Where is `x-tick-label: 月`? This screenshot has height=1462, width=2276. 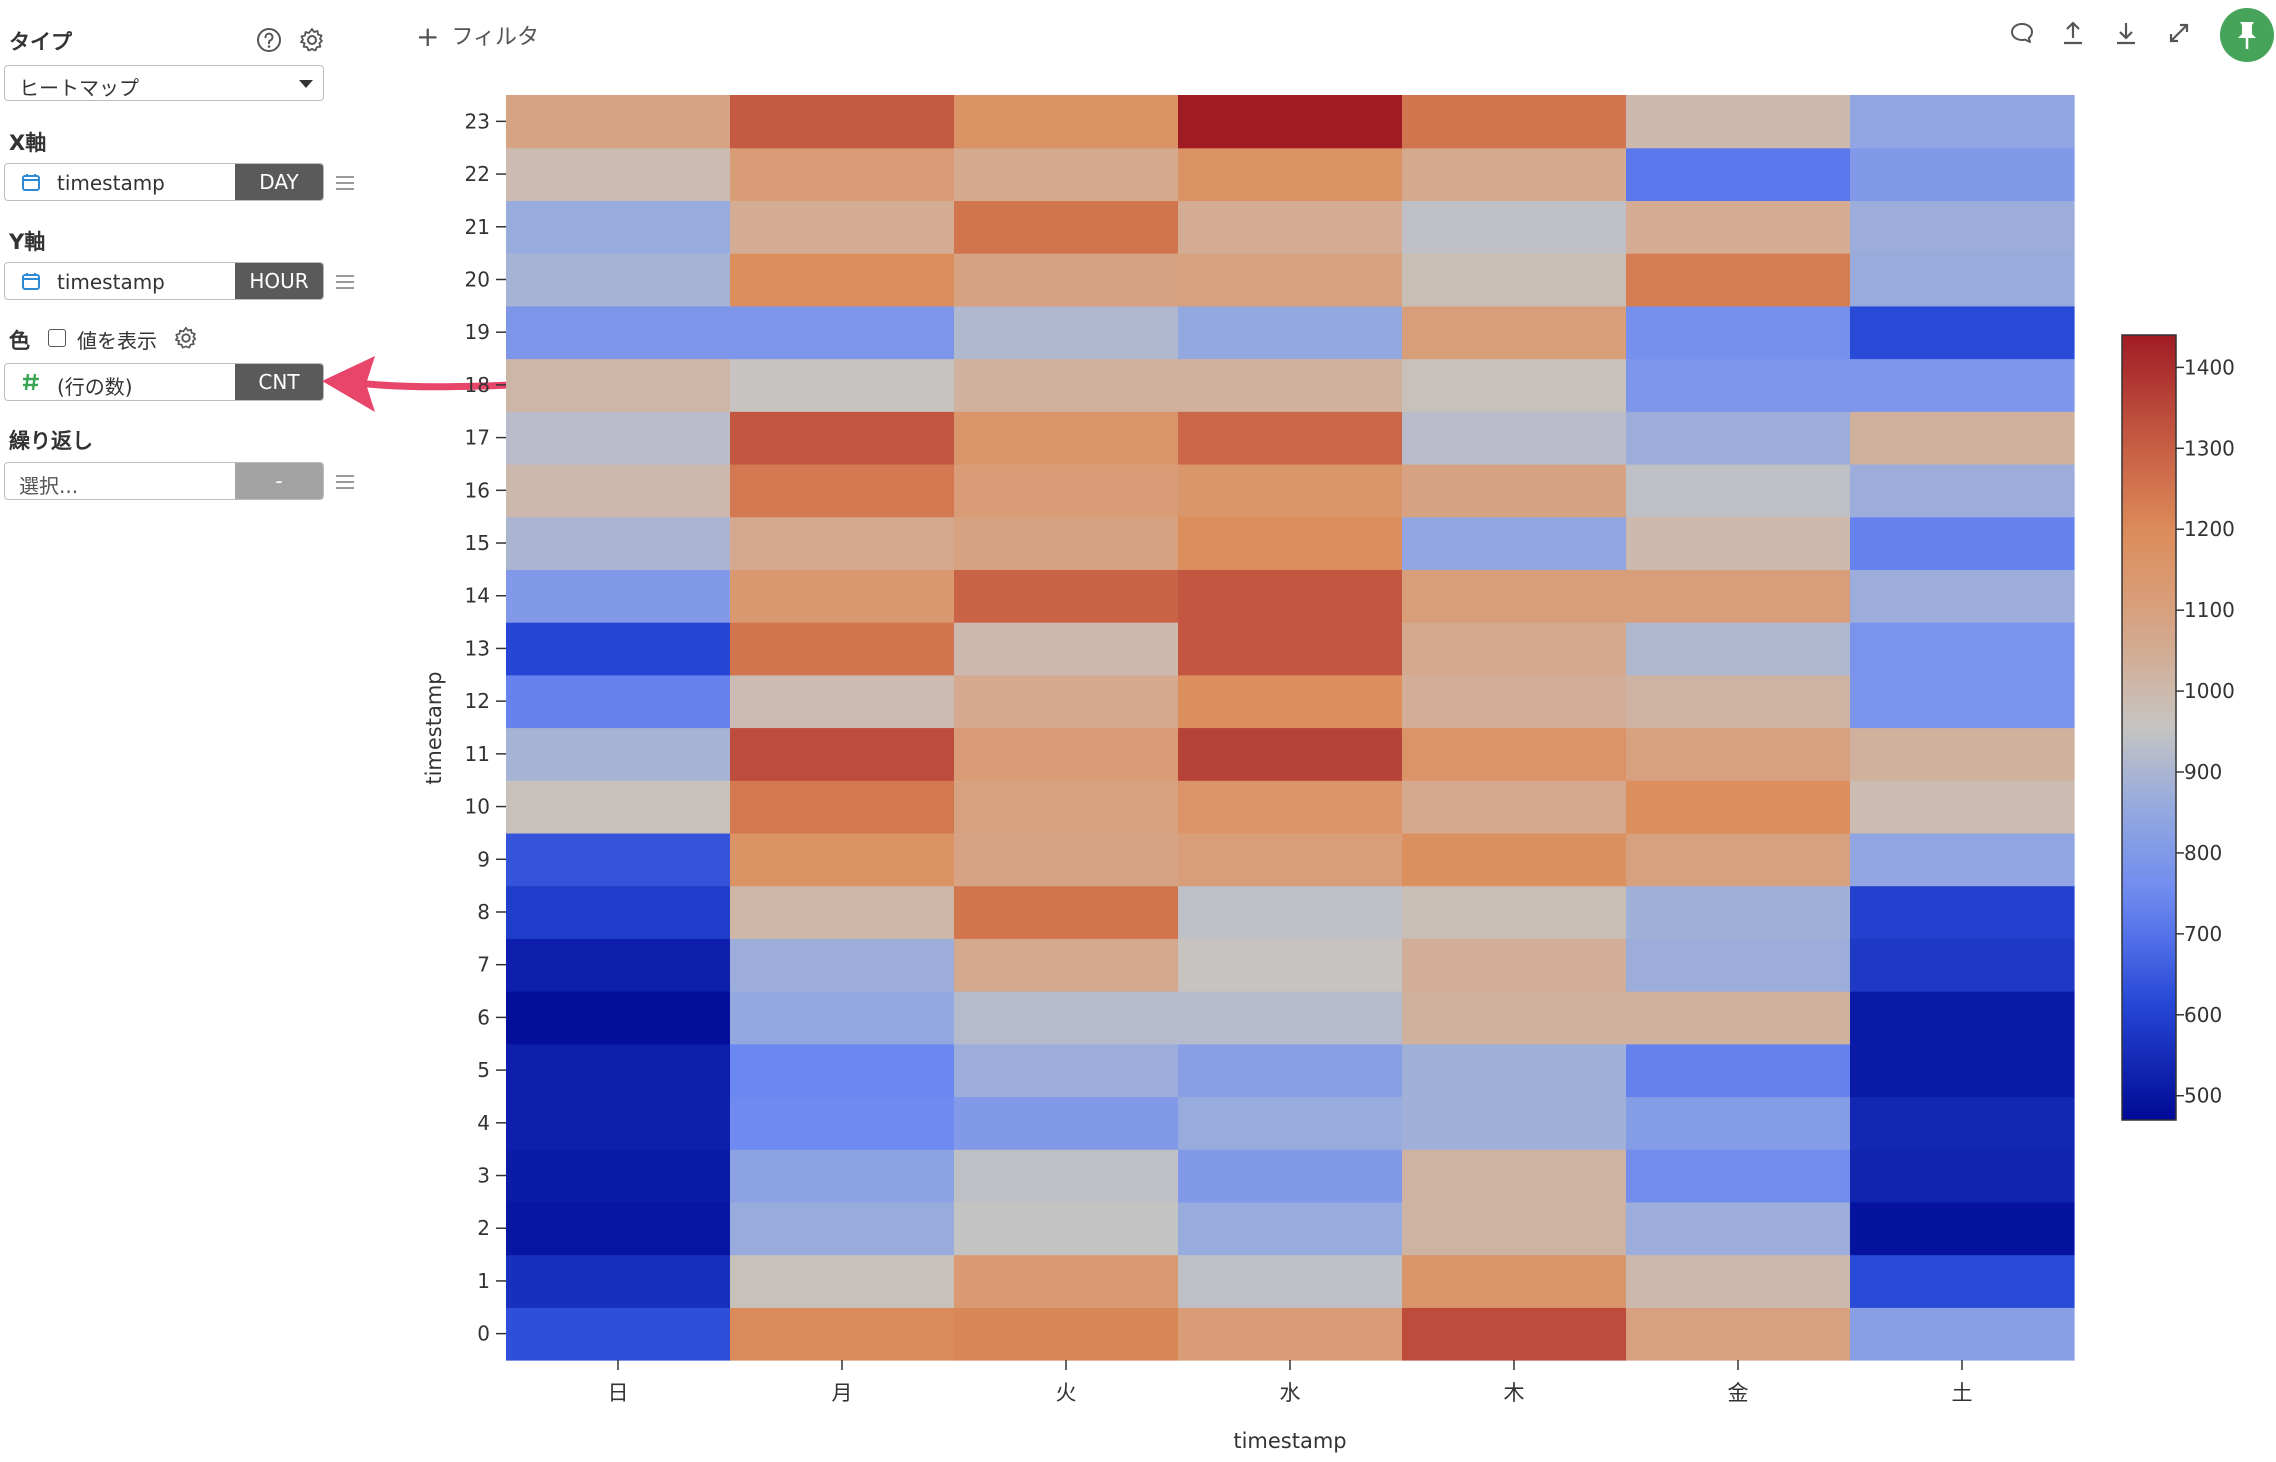
x-tick-label: 月 is located at coordinates (842, 1393).